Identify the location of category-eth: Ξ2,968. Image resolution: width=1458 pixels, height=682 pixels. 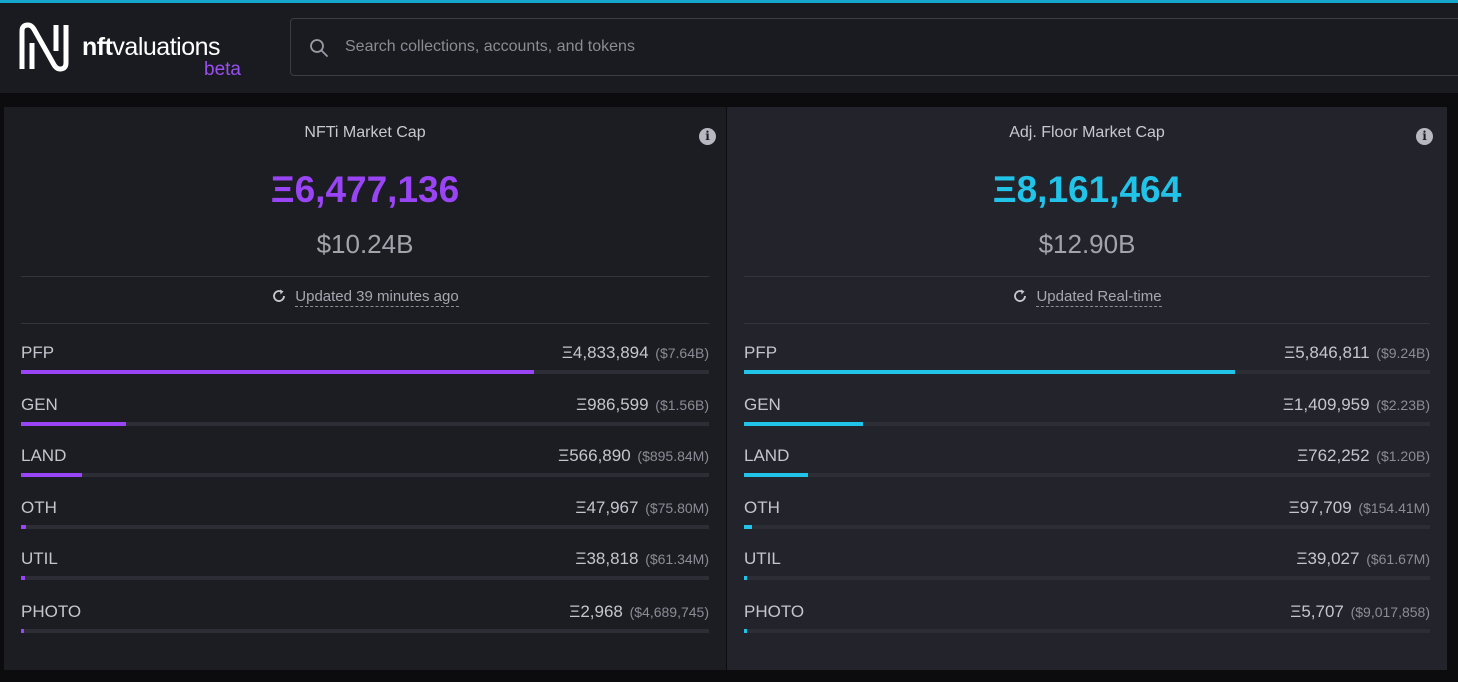
(596, 611).